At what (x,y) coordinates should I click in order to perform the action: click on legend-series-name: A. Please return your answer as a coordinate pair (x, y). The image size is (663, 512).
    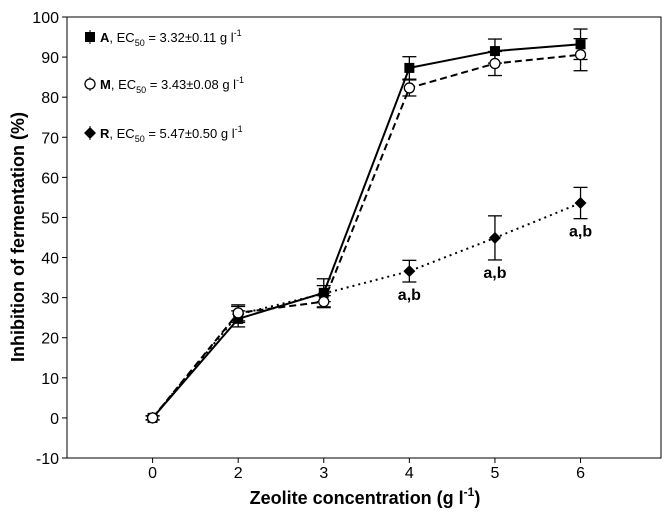
    Looking at the image, I should click on (105, 37).